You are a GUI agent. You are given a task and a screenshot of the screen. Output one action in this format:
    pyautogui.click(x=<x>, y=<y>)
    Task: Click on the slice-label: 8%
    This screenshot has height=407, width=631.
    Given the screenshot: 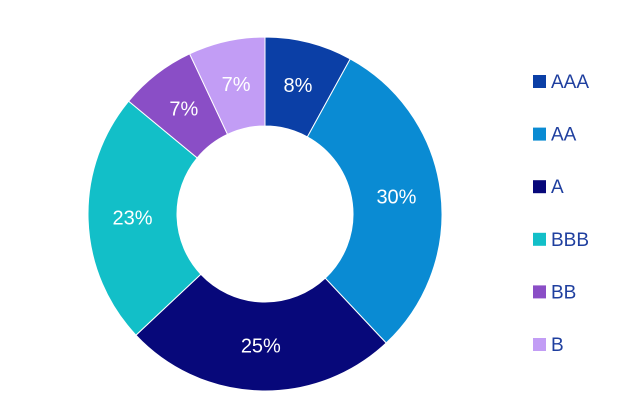 What is the action you would take?
    pyautogui.click(x=297, y=86)
    